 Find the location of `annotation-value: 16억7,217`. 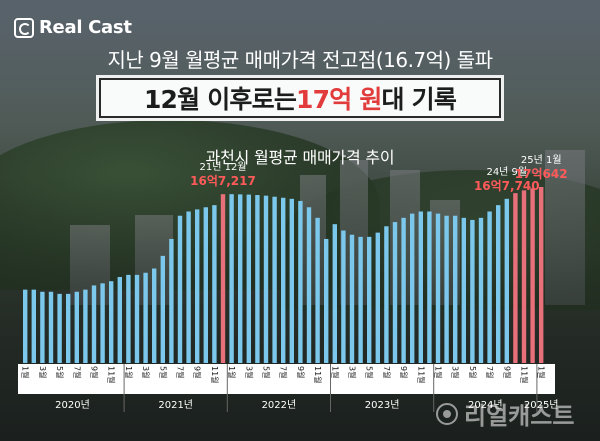

annotation-value: 16억7,217 is located at coordinates (223, 181).